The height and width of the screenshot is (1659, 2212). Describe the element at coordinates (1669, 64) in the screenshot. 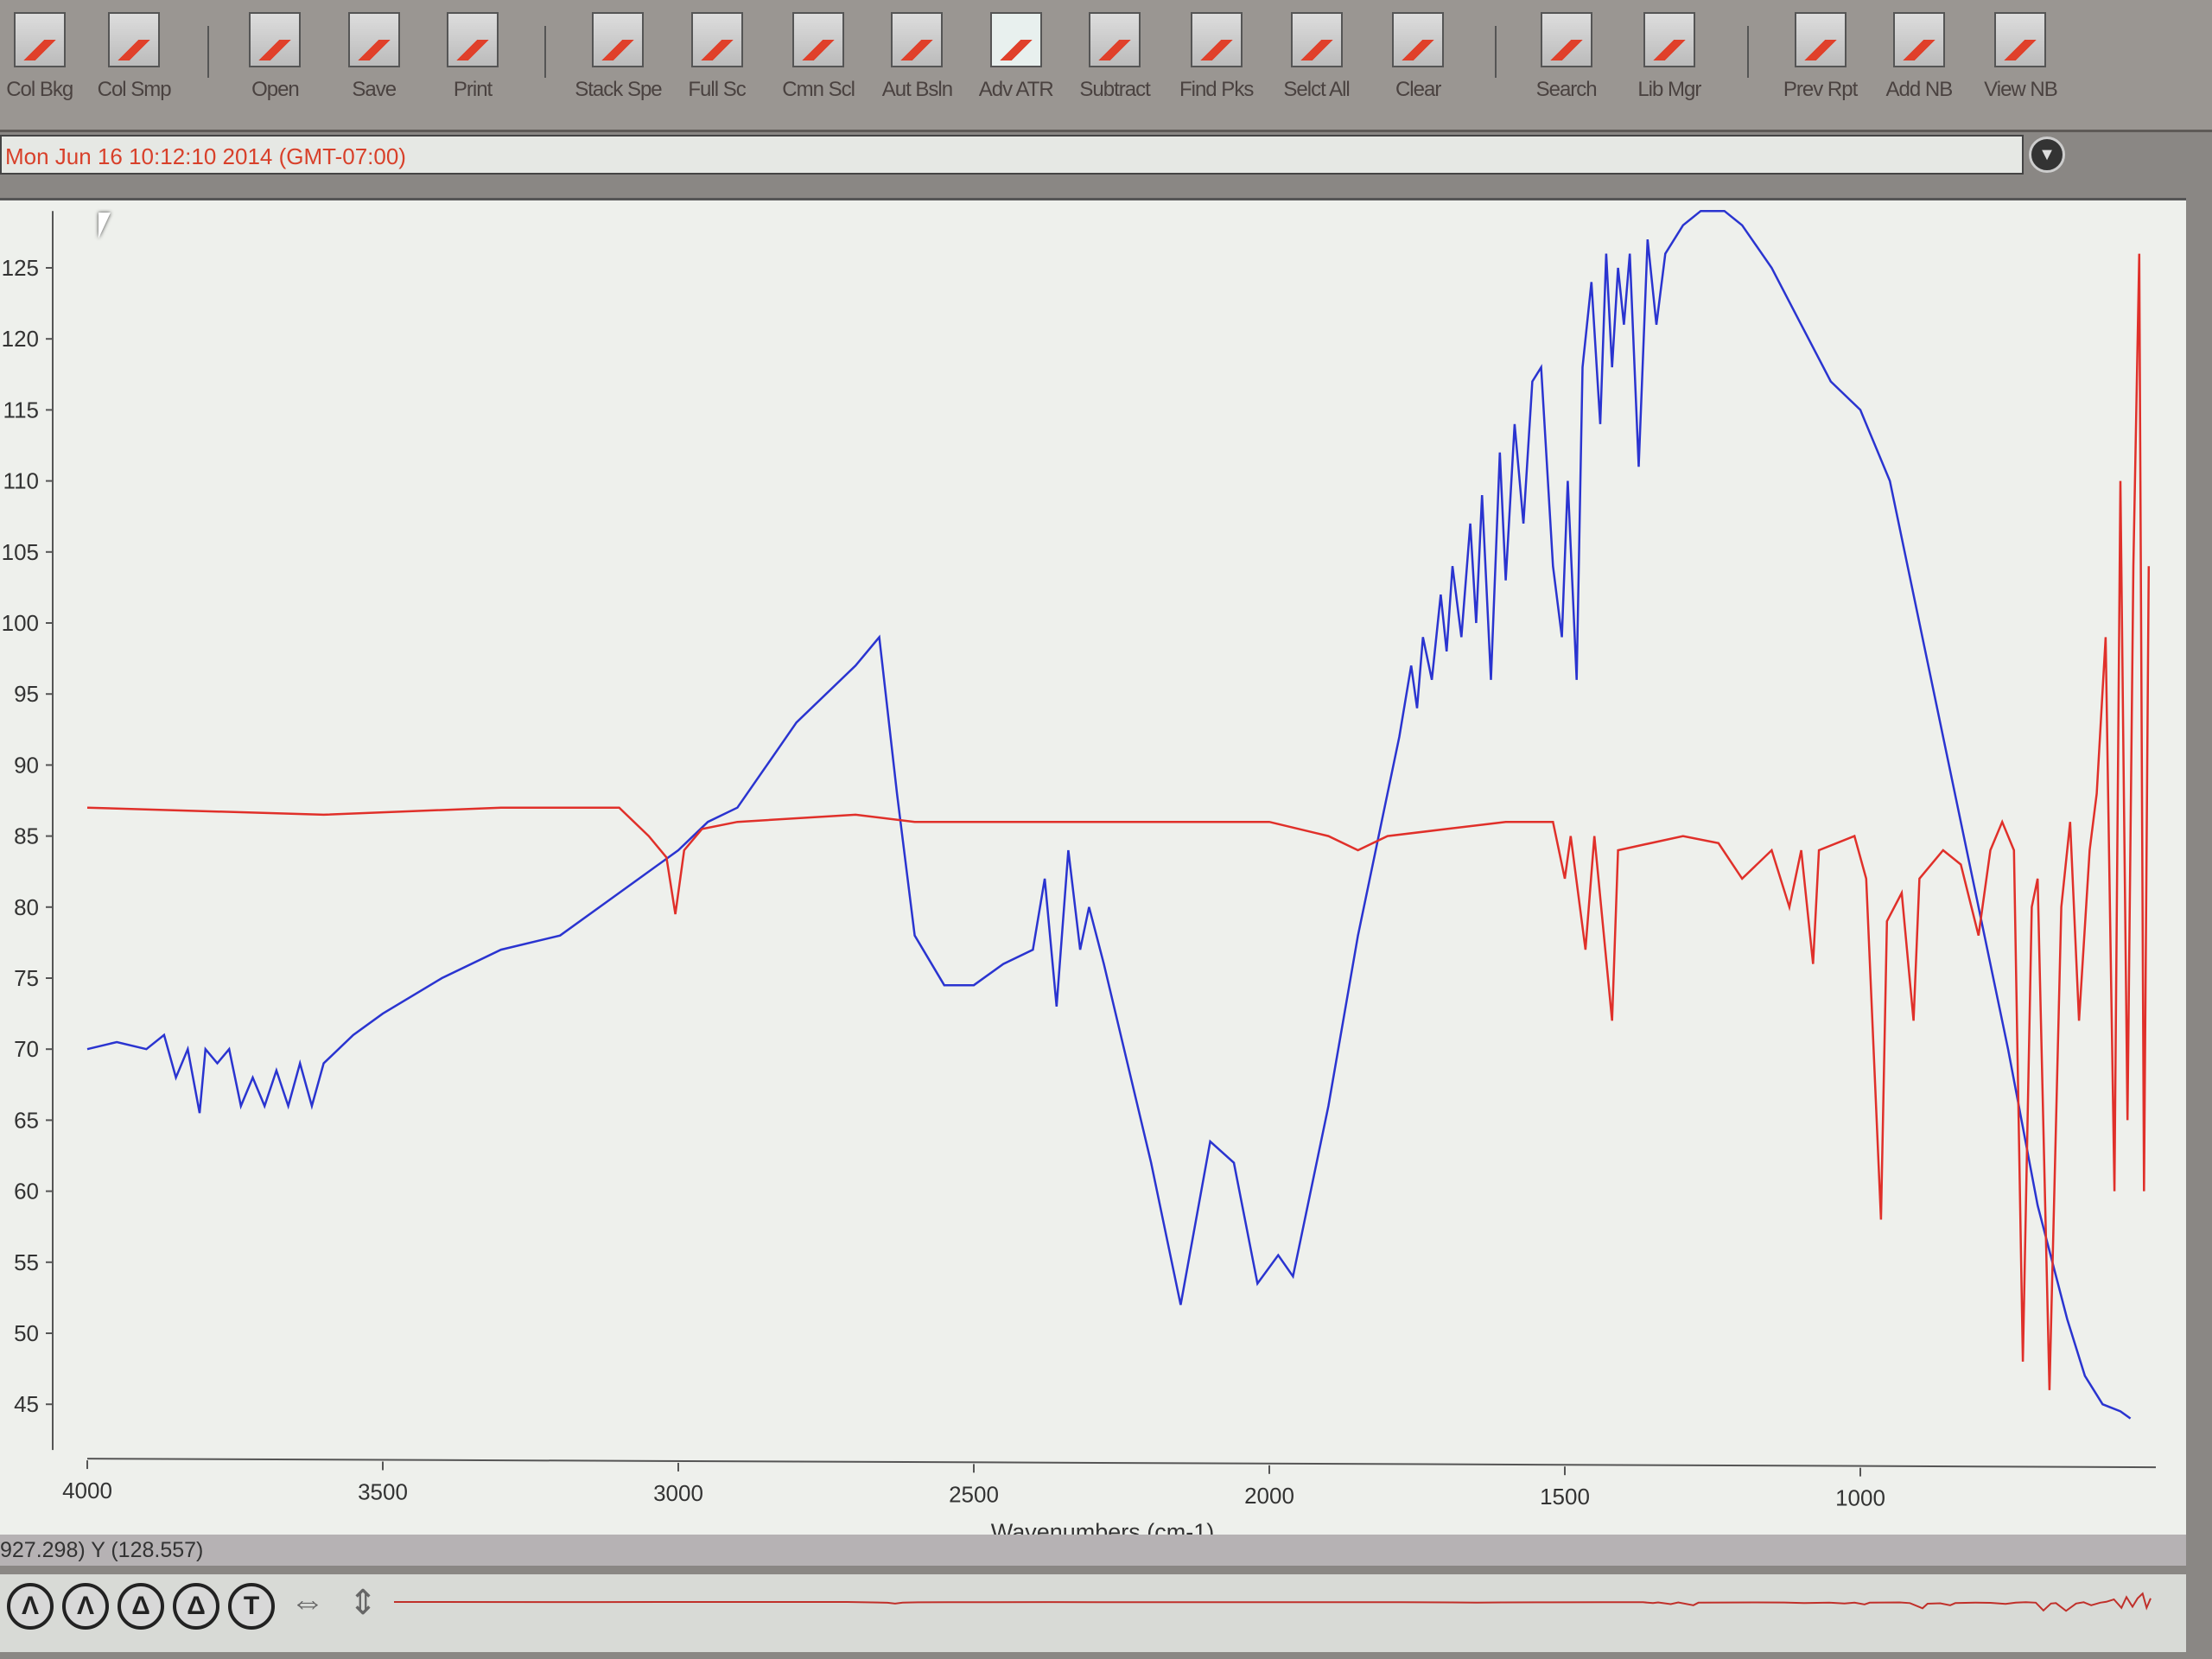

I see `lib-mgr-button: Lib Mgr` at that location.